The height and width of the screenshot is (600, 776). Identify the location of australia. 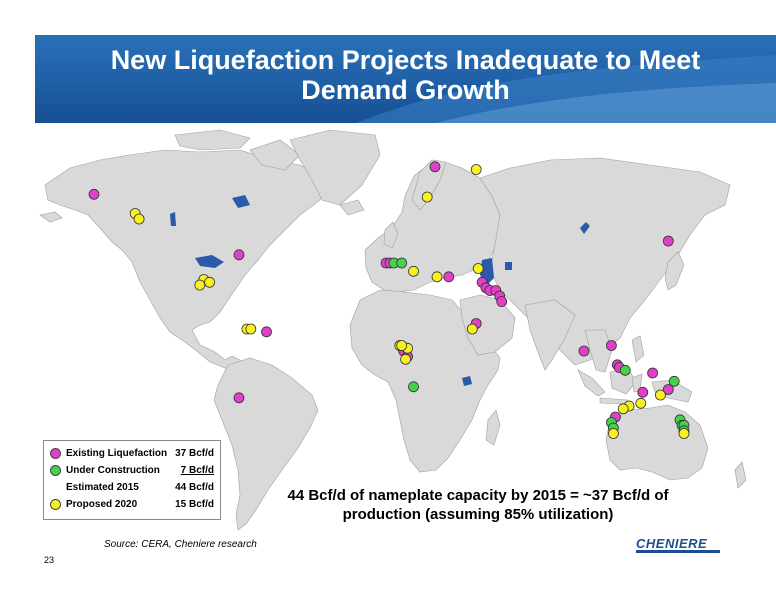
(657, 442).